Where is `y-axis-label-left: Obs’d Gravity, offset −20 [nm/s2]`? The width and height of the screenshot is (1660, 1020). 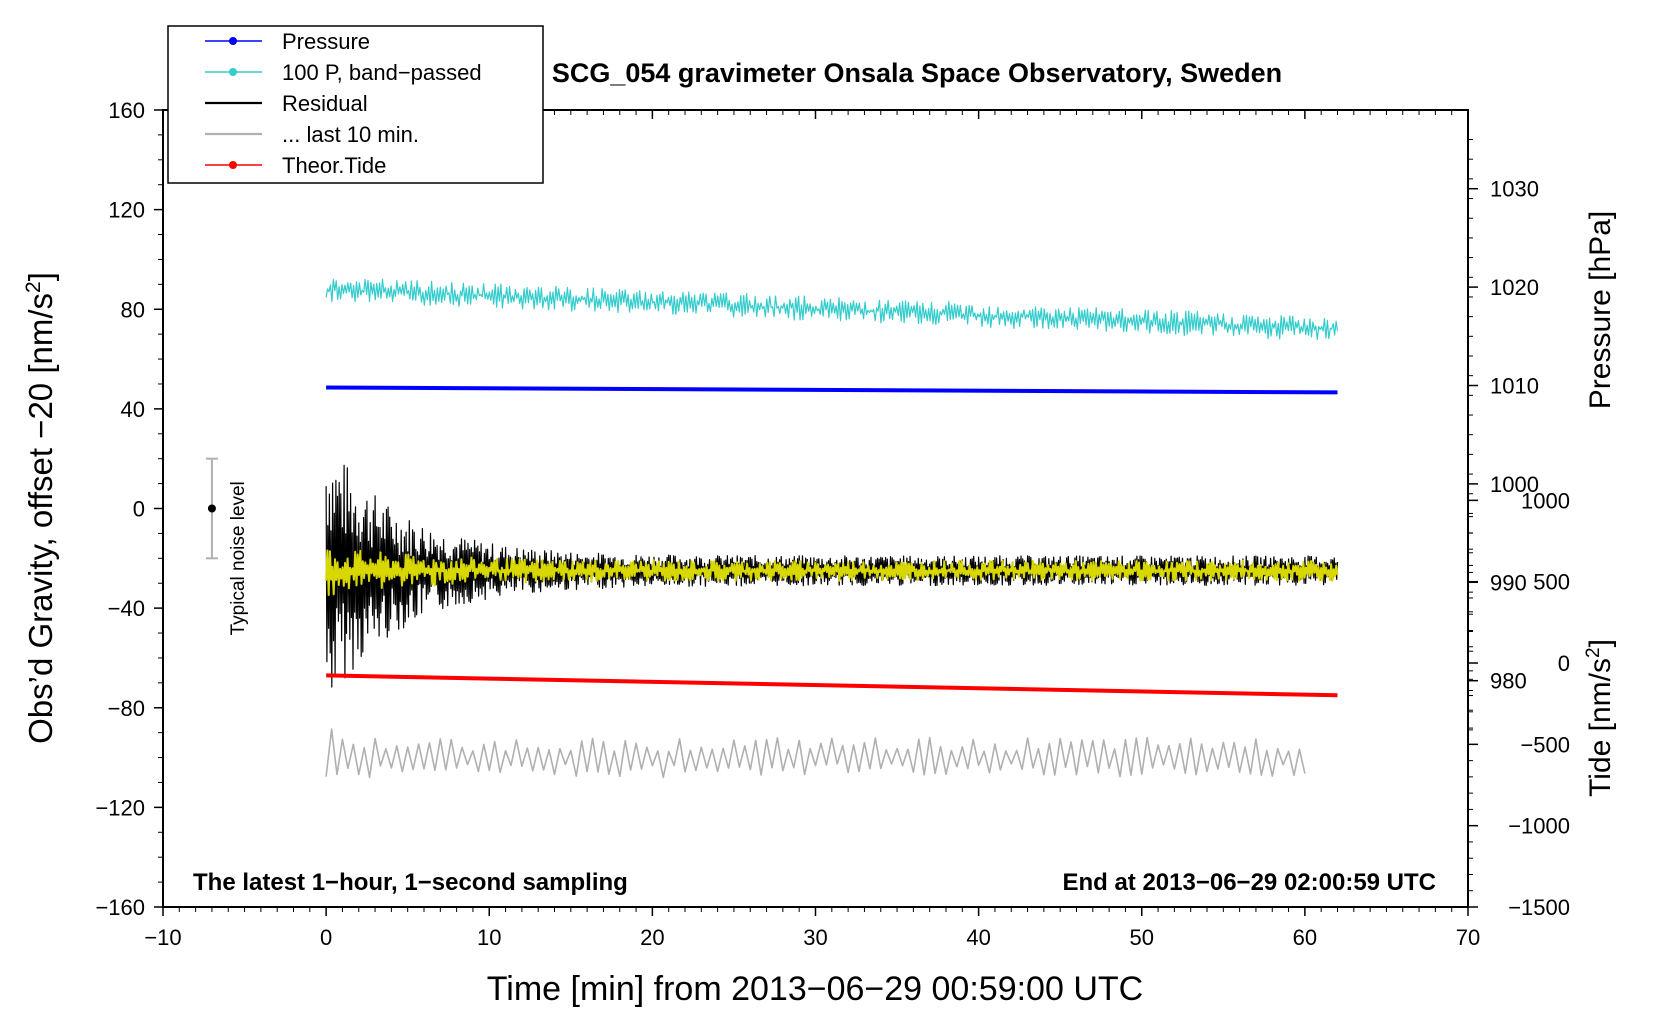 y-axis-label-left: Obs’d Gravity, offset −20 [nm/s2] is located at coordinates (40, 508).